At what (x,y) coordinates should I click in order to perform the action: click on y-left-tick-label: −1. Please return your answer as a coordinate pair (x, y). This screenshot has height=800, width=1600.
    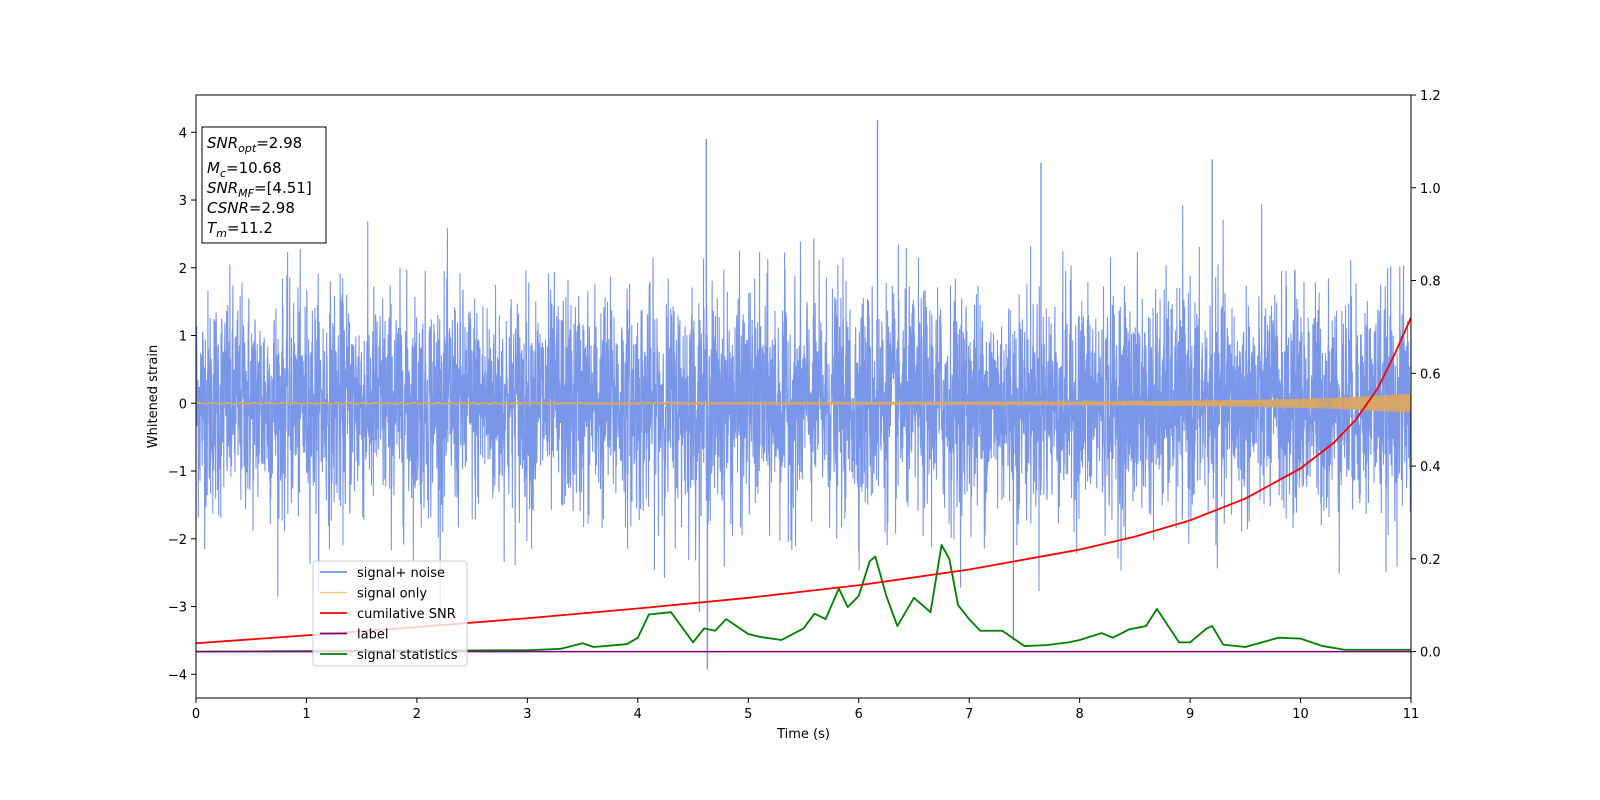
    Looking at the image, I should click on (177, 472).